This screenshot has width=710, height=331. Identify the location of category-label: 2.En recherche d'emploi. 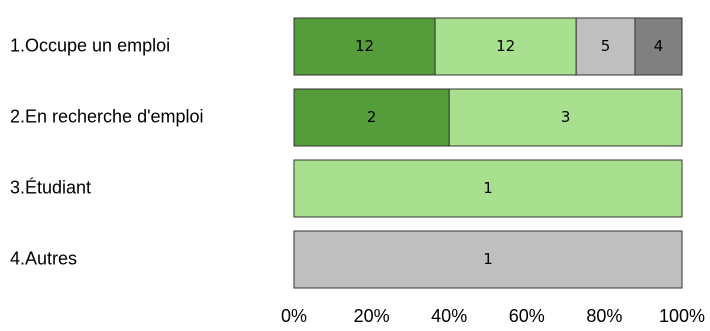
(107, 116).